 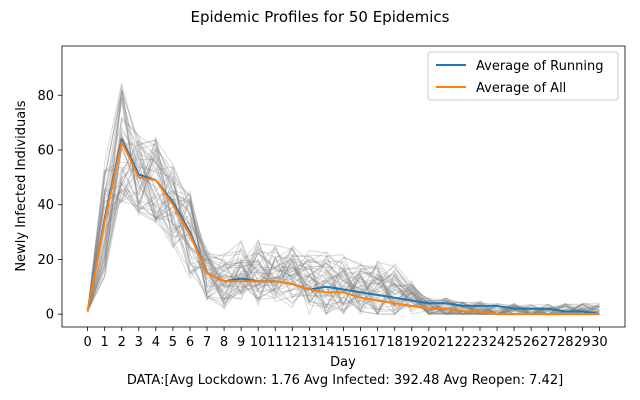 What do you see at coordinates (521, 88) in the screenshot?
I see `legend-label-all: Average of All` at bounding box center [521, 88].